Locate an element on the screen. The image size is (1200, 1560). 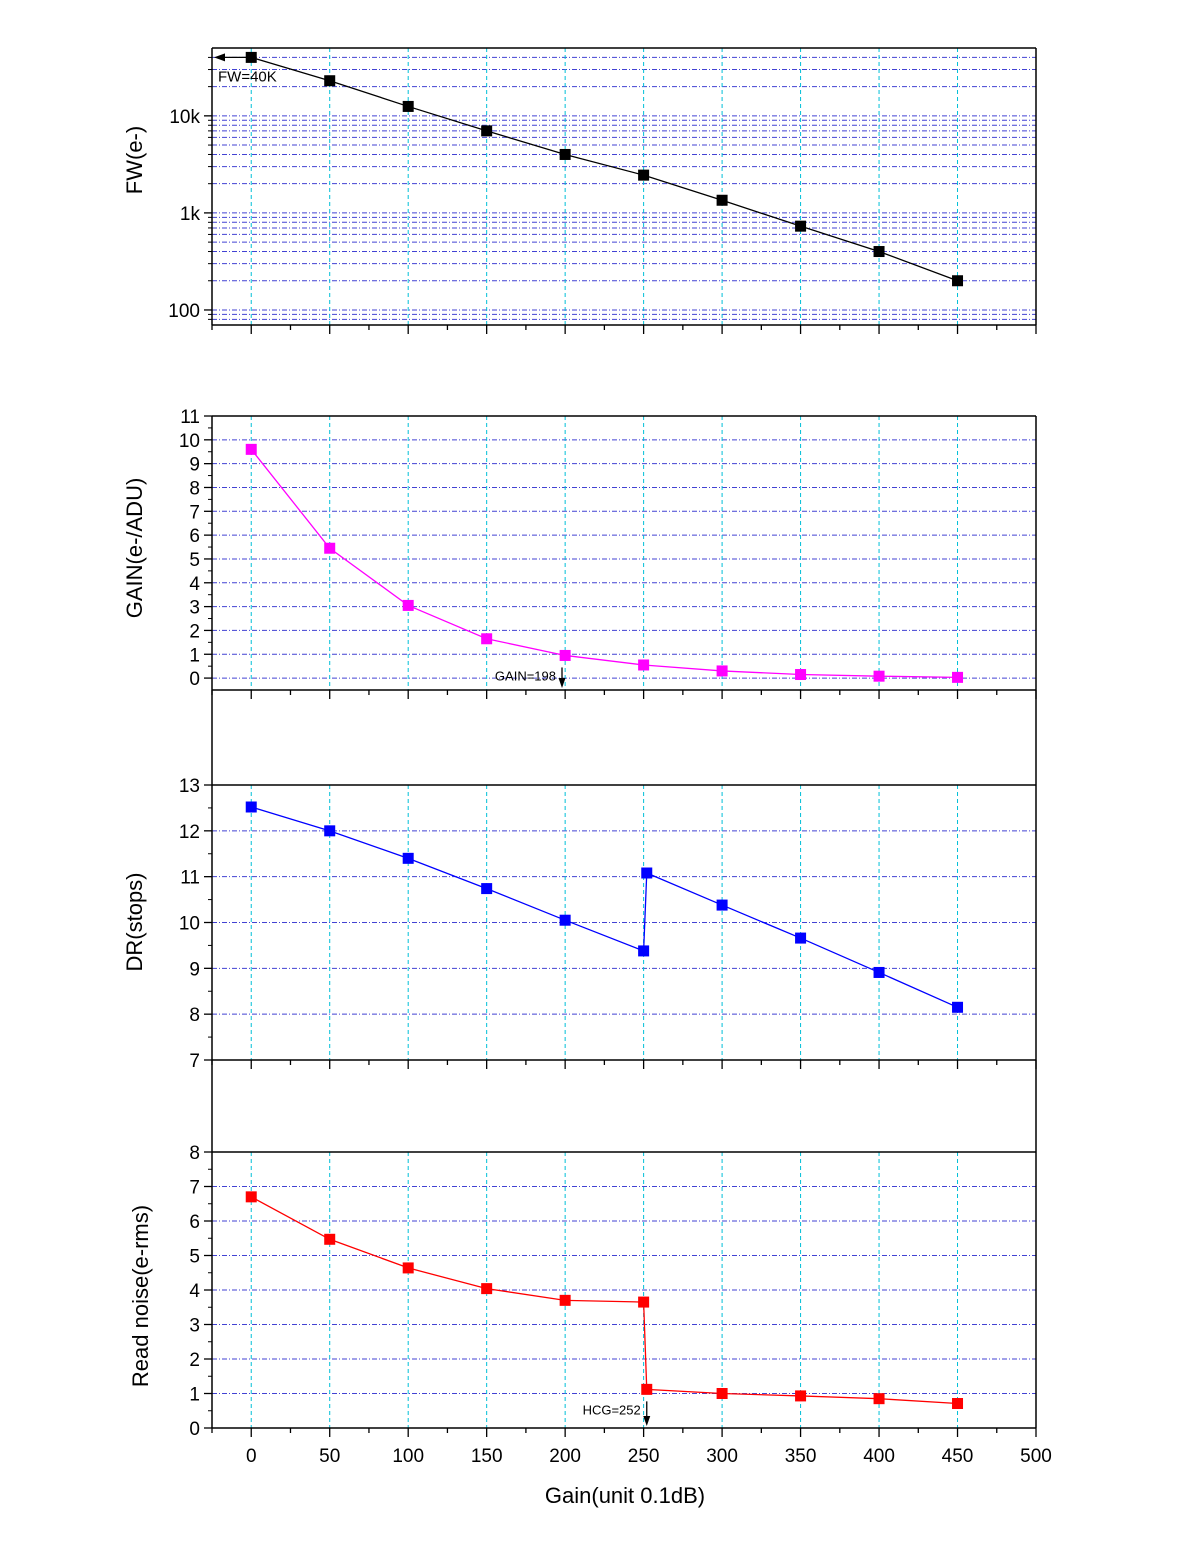
y-tick-label: 3 is located at coordinates (194, 608).